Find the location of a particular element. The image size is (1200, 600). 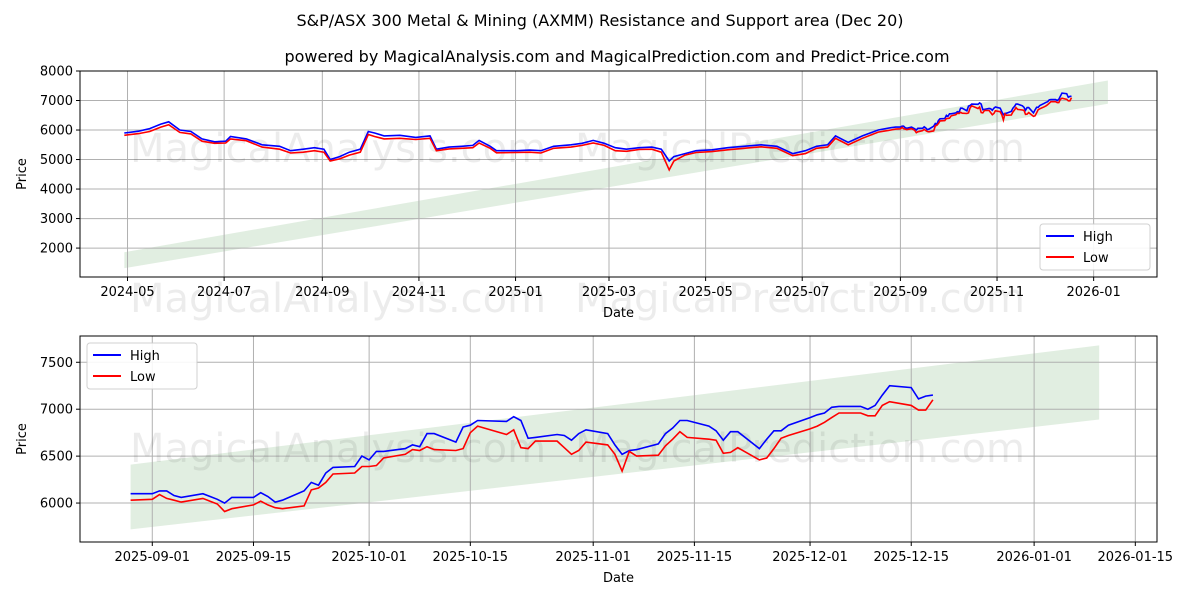

x-tick-label: 2025-10-15 is located at coordinates (471, 557).